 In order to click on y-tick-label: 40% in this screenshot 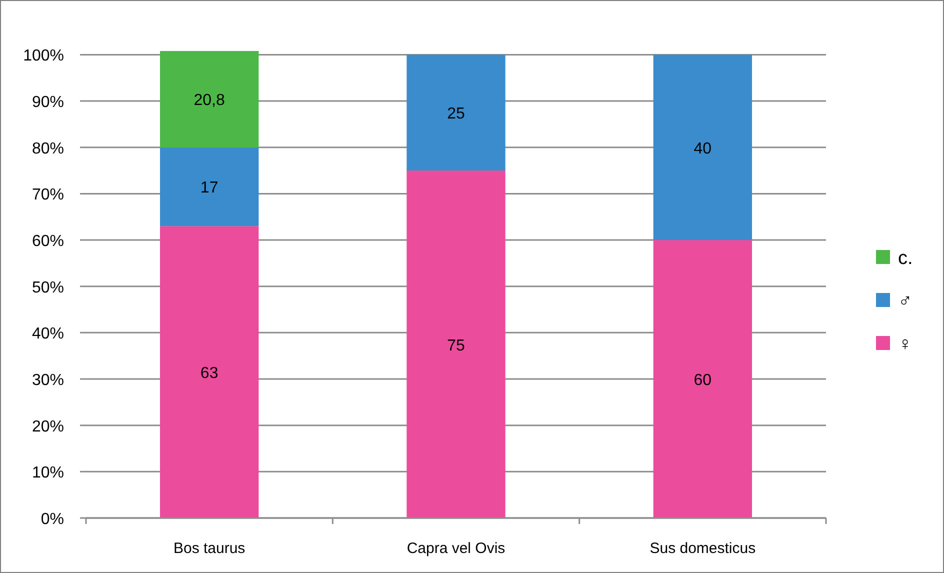, I will do `click(48, 334)`.